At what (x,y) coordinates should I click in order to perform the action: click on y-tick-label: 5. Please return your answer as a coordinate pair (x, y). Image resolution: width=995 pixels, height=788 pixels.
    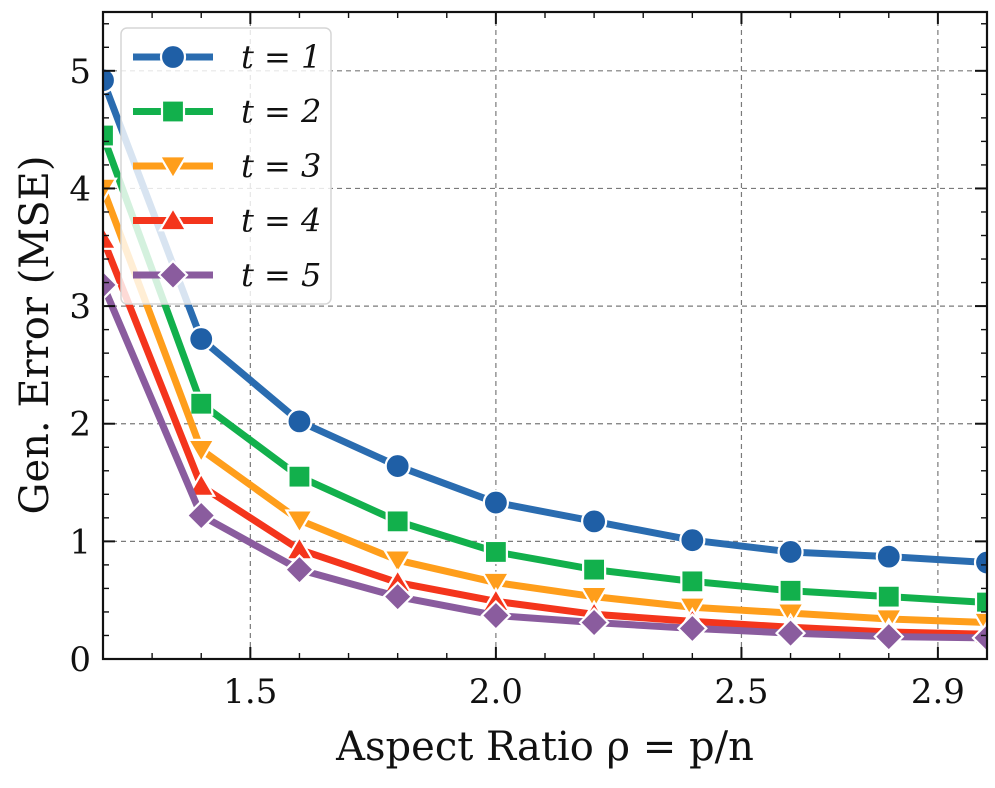
    Looking at the image, I should click on (80, 72).